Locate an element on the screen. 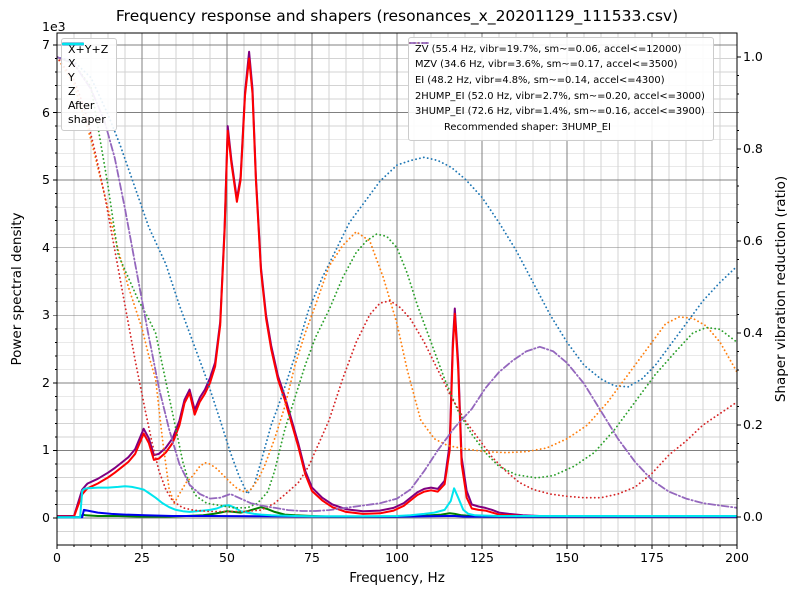  dashdot-sample-icon is located at coordinates (420, 43).